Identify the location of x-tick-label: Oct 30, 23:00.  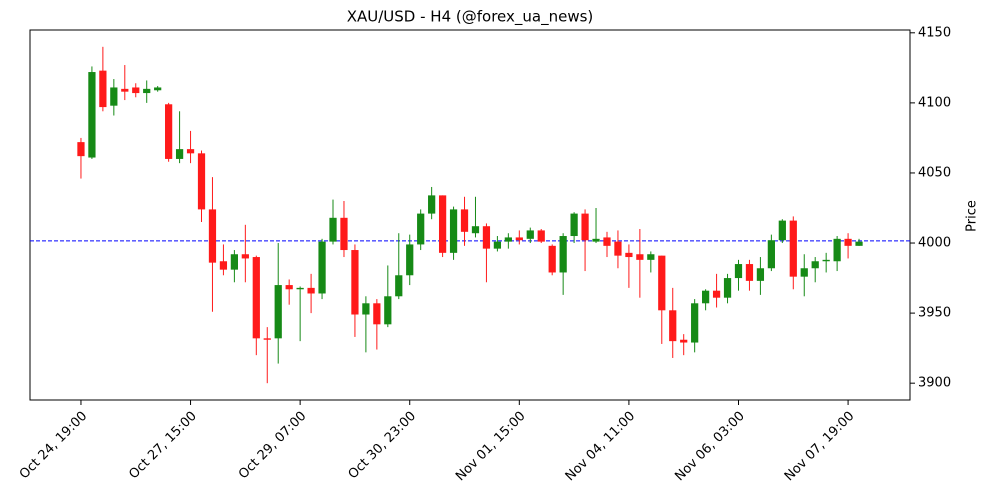
(382, 445).